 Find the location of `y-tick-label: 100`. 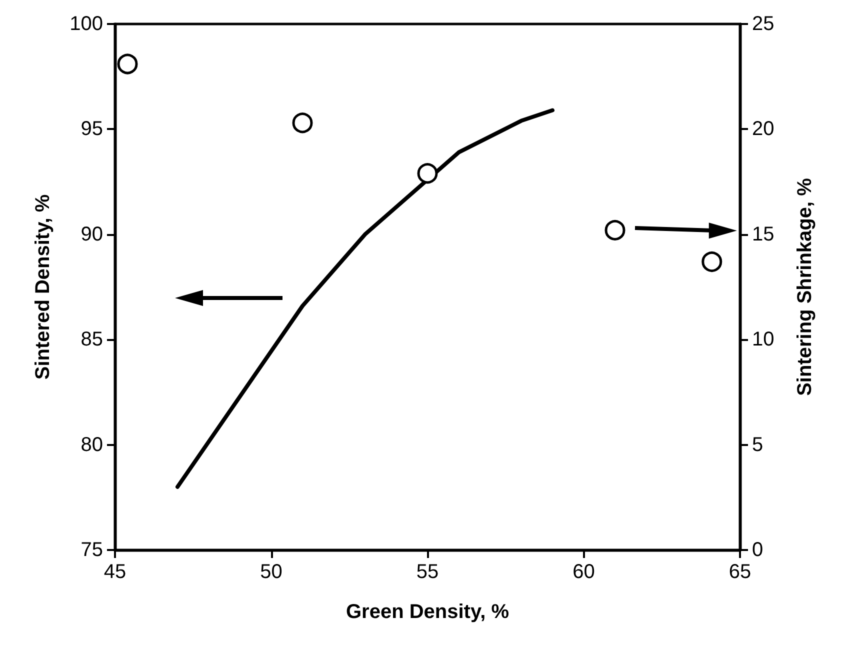

y-tick-label: 100 is located at coordinates (86, 24).